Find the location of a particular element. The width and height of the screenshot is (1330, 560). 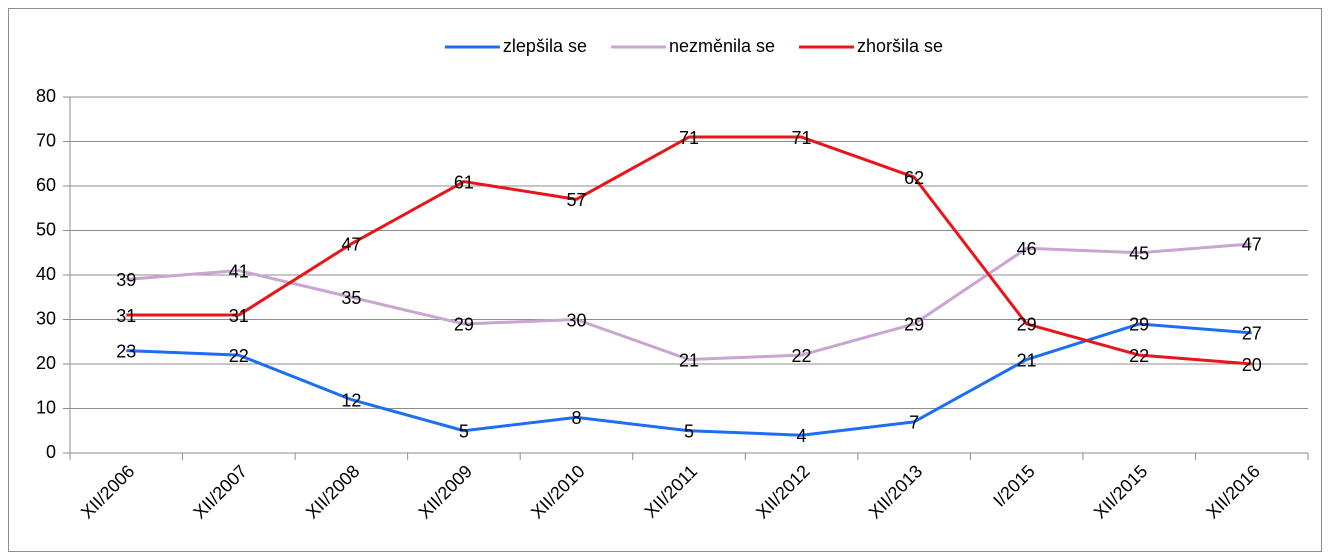

y-tick-label: 30 is located at coordinates (46, 318).